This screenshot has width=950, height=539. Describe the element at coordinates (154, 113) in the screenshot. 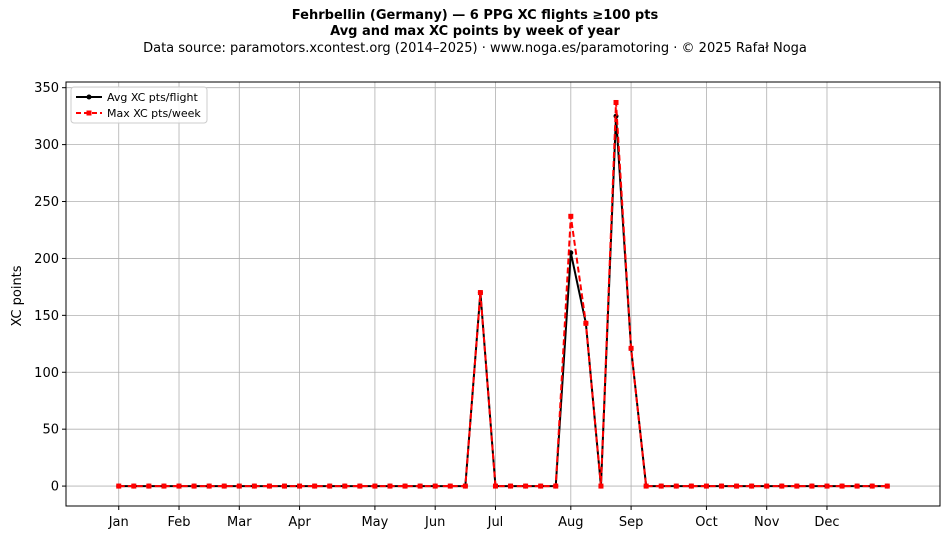

I see `legend-label: Max XC pts/week` at that location.